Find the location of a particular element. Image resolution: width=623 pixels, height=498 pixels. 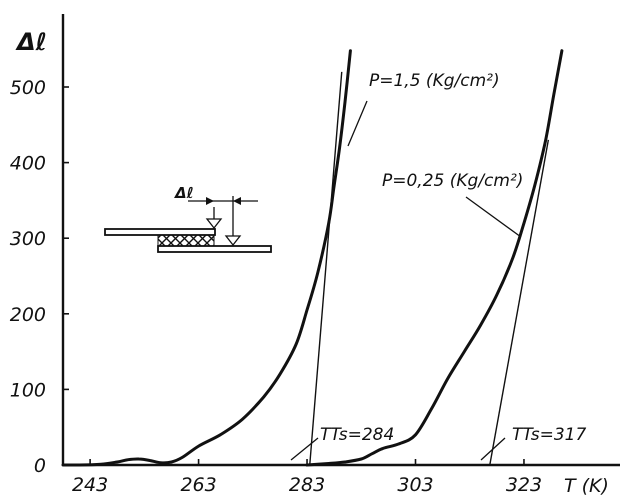

inset-dimension-arrow-right is located at coordinates (237, 201).